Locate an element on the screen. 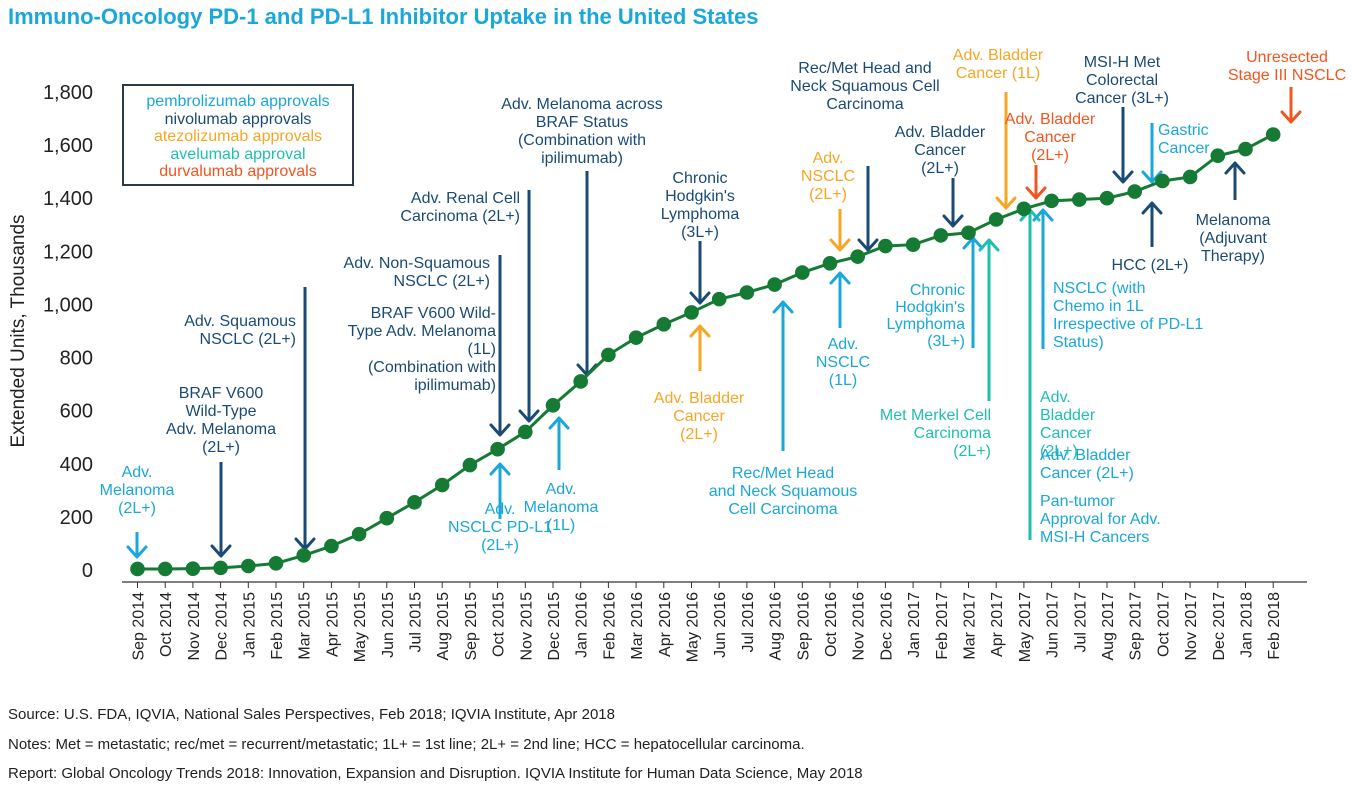 The height and width of the screenshot is (797, 1352). annotation-label: Adv. Bladder Cancer (1L) is located at coordinates (998, 64).